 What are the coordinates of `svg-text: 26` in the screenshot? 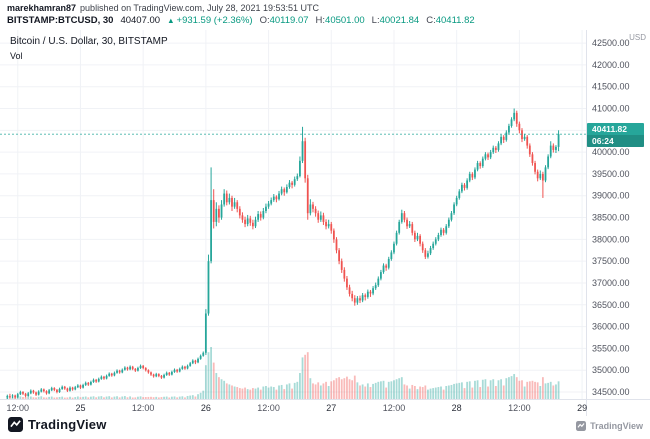 It's located at (206, 408).